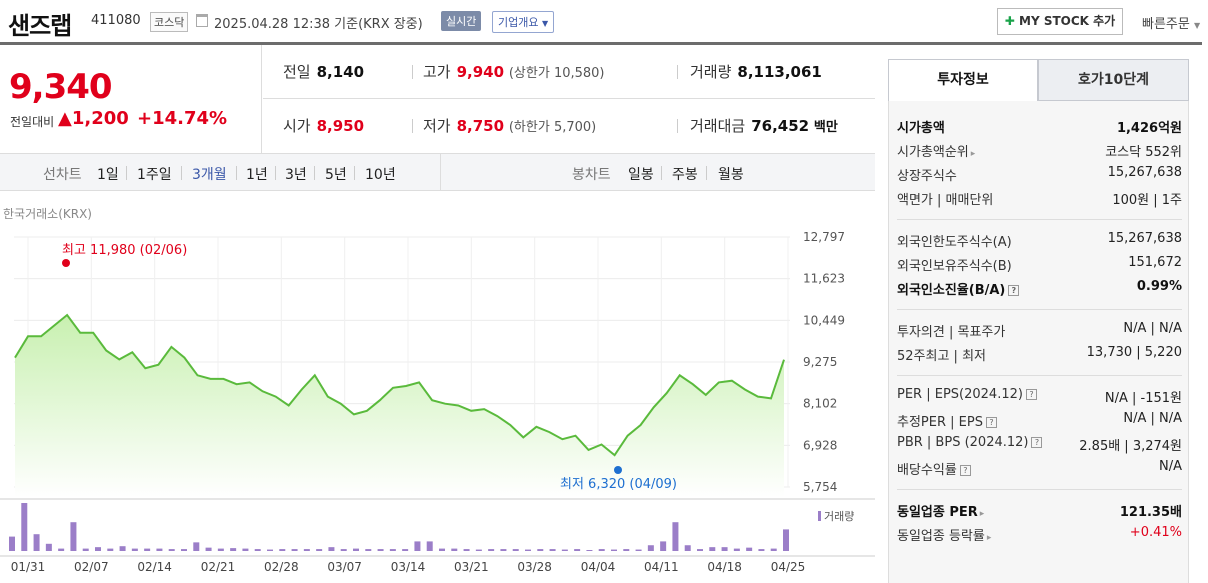 This screenshot has height=583, width=1208. Describe the element at coordinates (47, 214) in the screenshot. I see `chart-source: 한국거래소(KRX)` at that location.